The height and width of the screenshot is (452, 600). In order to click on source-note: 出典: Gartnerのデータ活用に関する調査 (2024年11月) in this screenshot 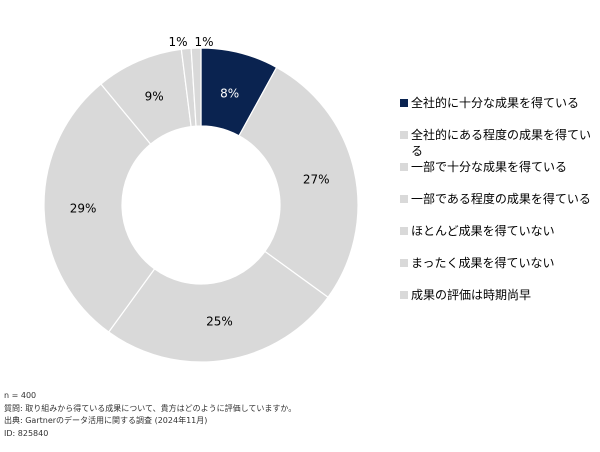, I will do `click(106, 420)`.